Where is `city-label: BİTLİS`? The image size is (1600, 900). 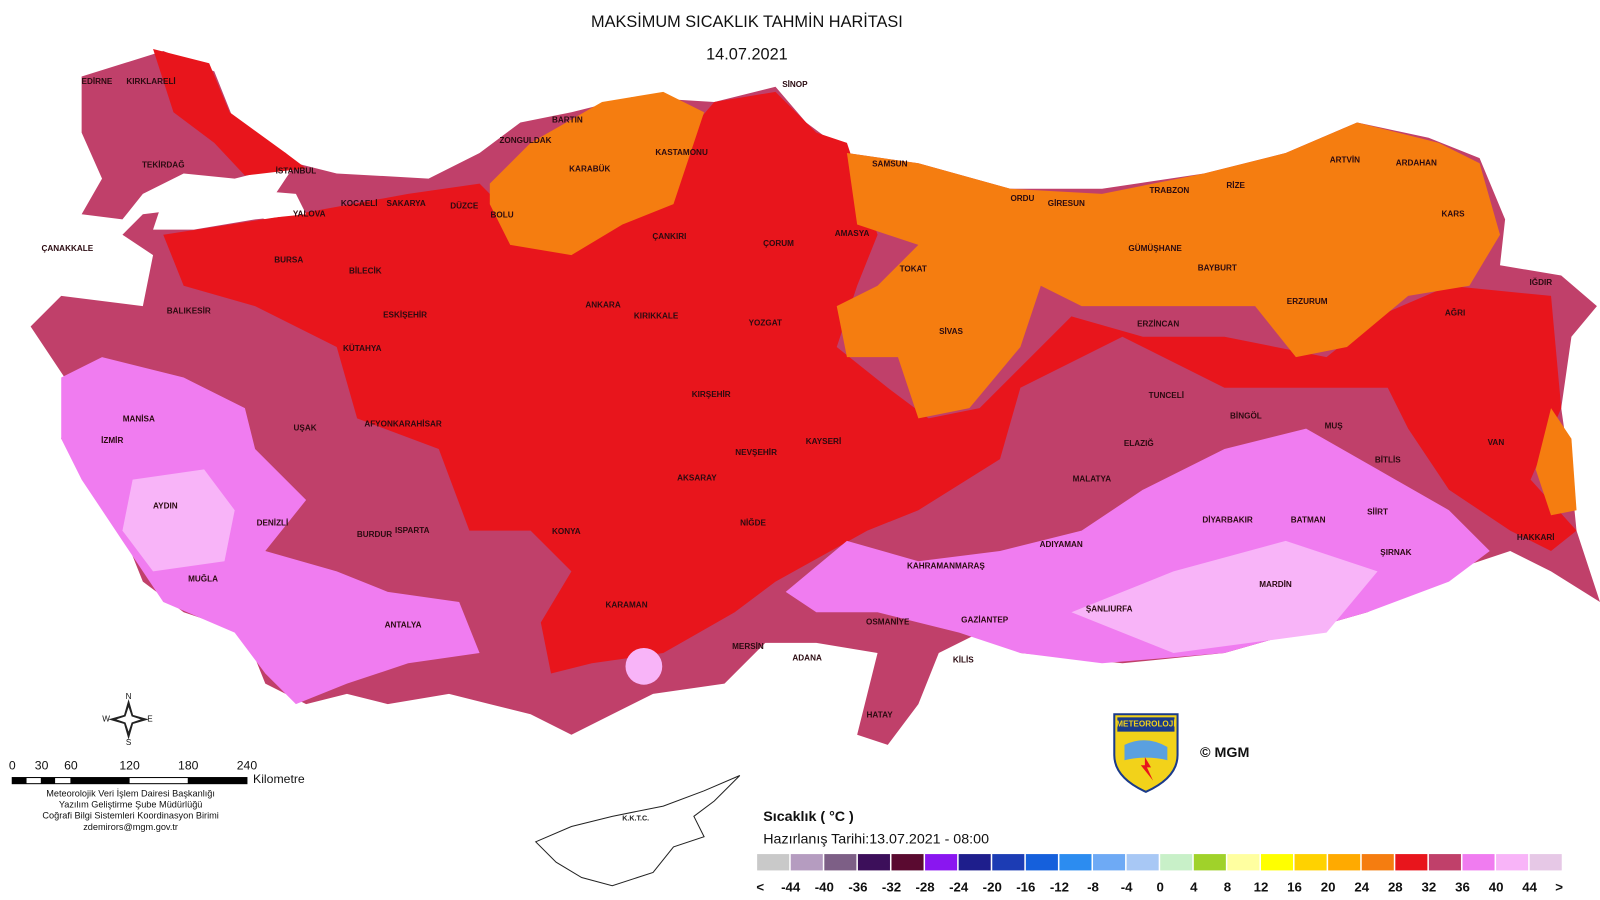
city-label: BİTLİS is located at coordinates (1388, 459).